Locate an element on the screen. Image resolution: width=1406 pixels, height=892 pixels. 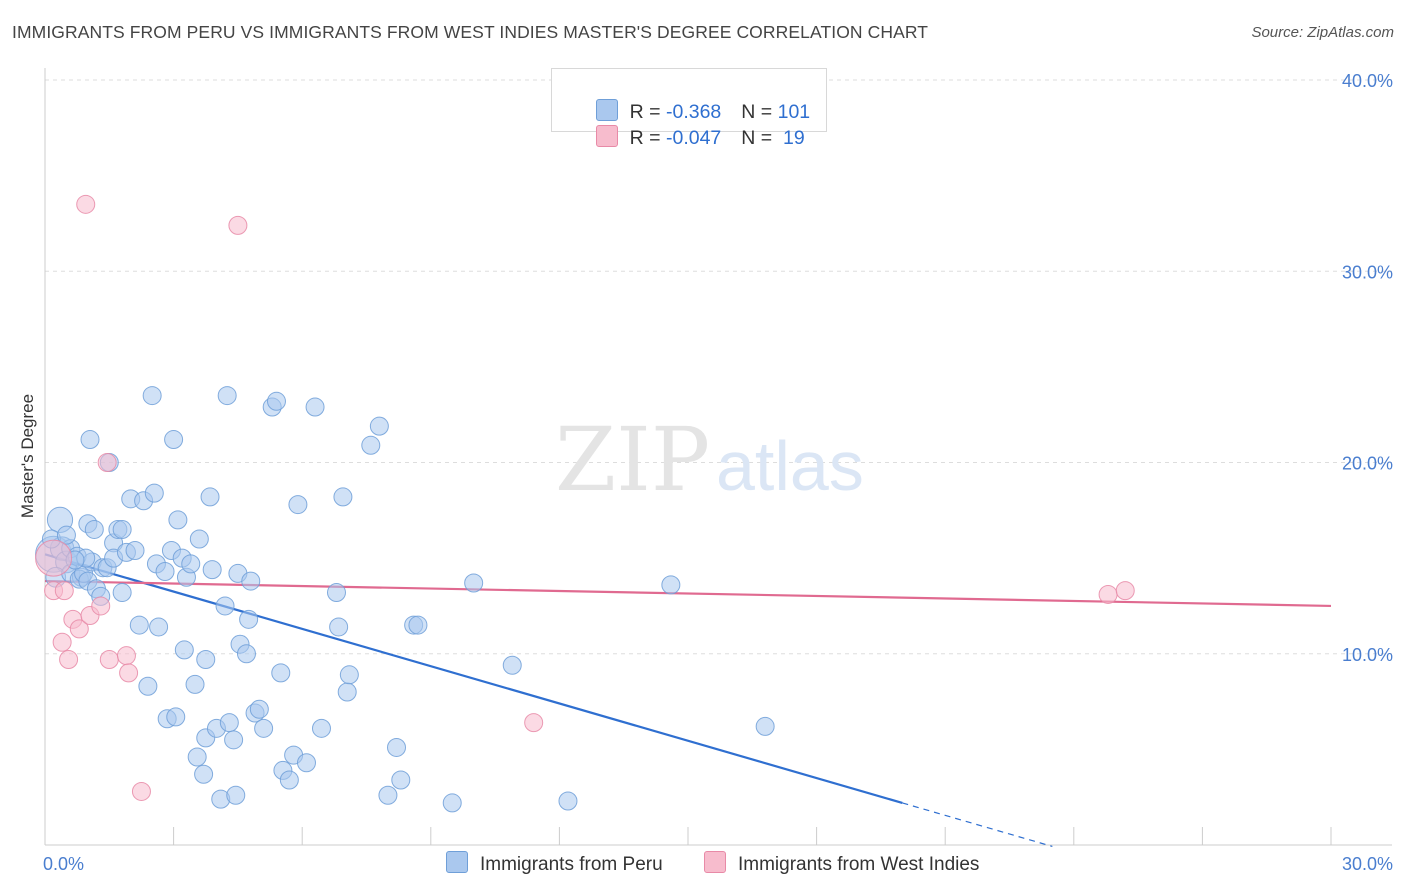
west-indies-r-label: R = is located at coordinates (647, 138).